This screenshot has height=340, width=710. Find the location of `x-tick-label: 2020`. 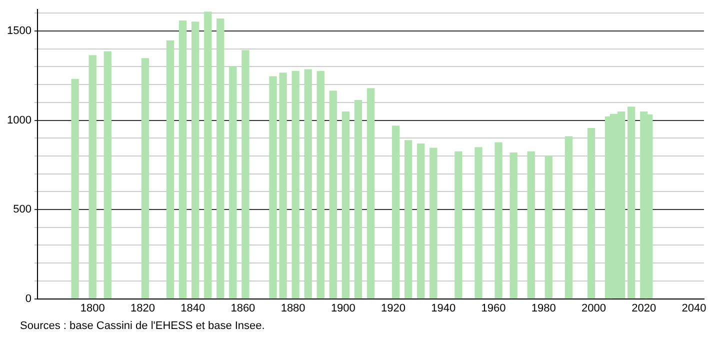

x-tick-label: 2020 is located at coordinates (644, 308).